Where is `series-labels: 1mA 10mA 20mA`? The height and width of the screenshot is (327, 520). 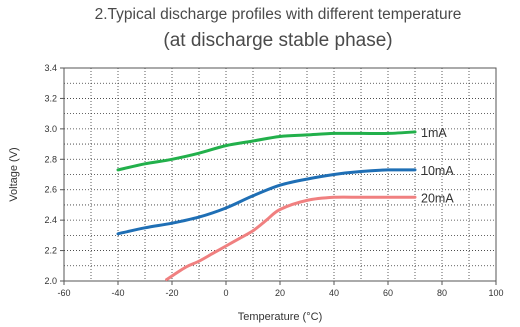
series-labels: 1mA 10mA 20mA is located at coordinates (437, 165).